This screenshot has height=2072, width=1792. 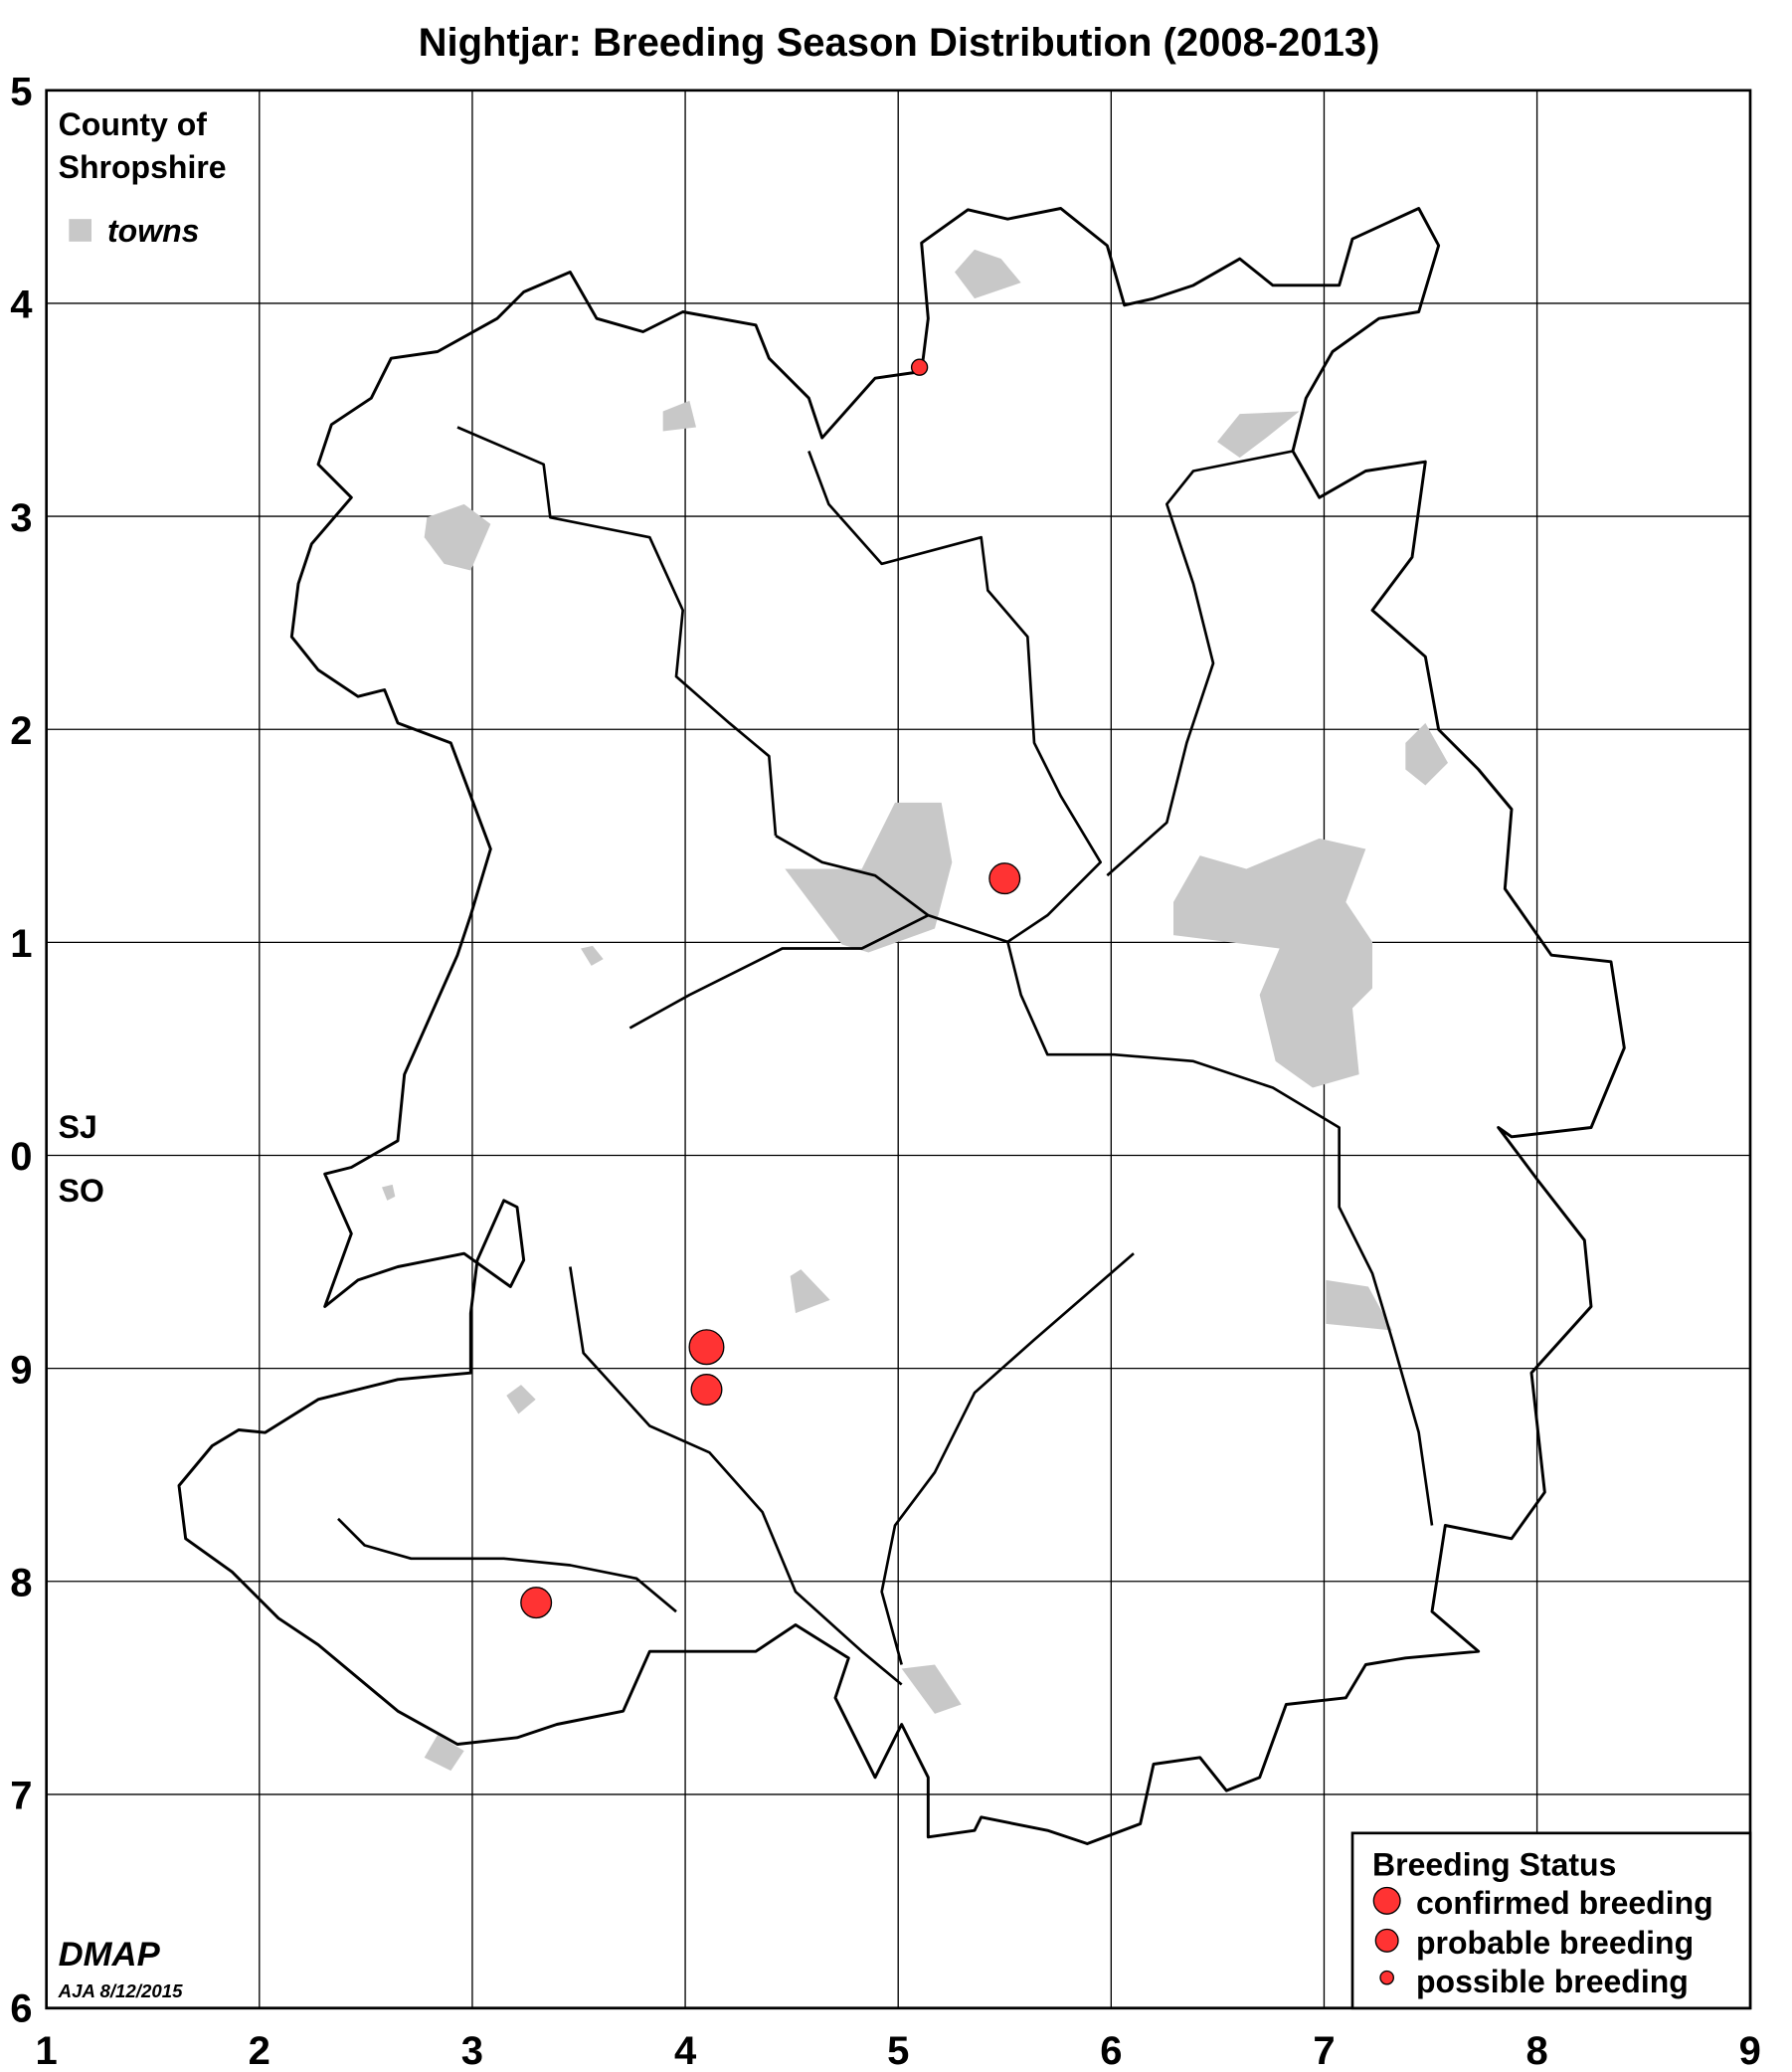 What do you see at coordinates (153, 231) in the screenshot?
I see `towns-label: towns` at bounding box center [153, 231].